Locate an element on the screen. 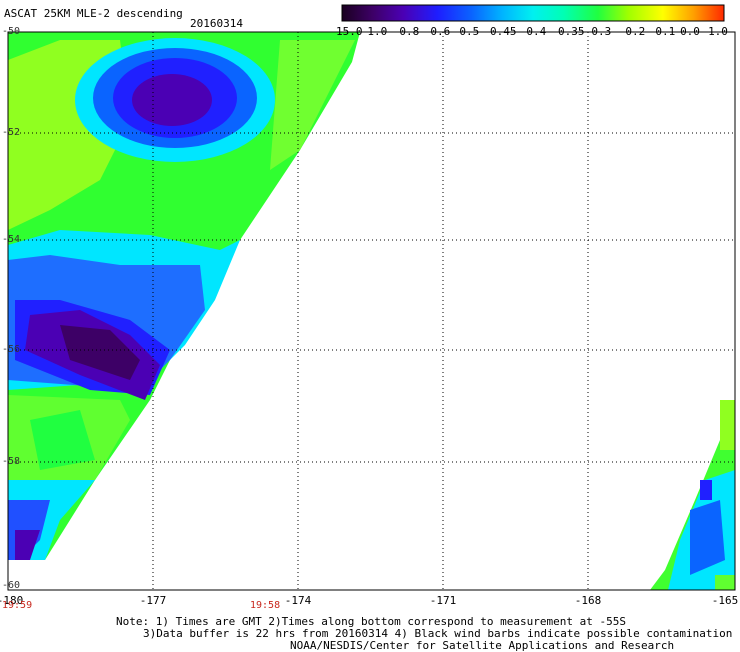 This screenshot has width=740, height=652. colorbar-label: -0.5 is located at coordinates (466, 31).